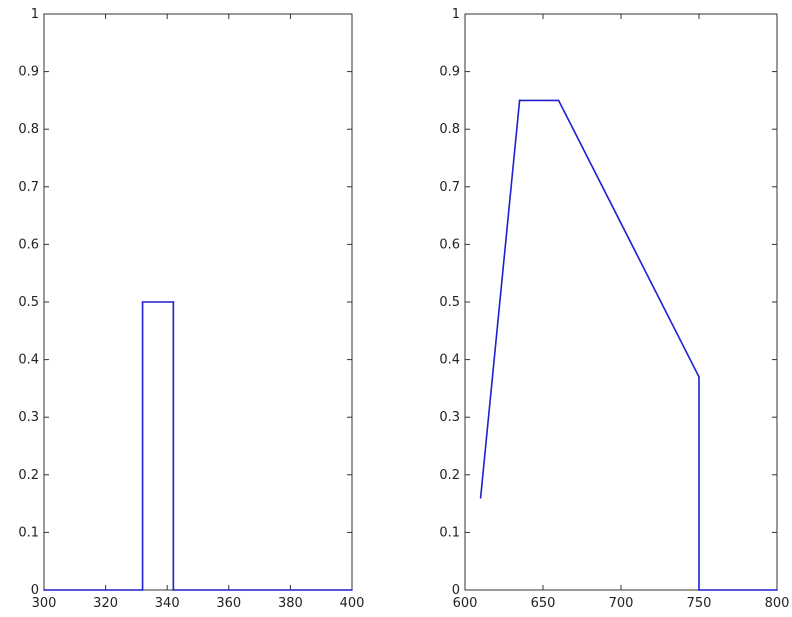 The width and height of the screenshot is (792, 617). What do you see at coordinates (352, 603) in the screenshot?
I see `x-tick-label: 400` at bounding box center [352, 603].